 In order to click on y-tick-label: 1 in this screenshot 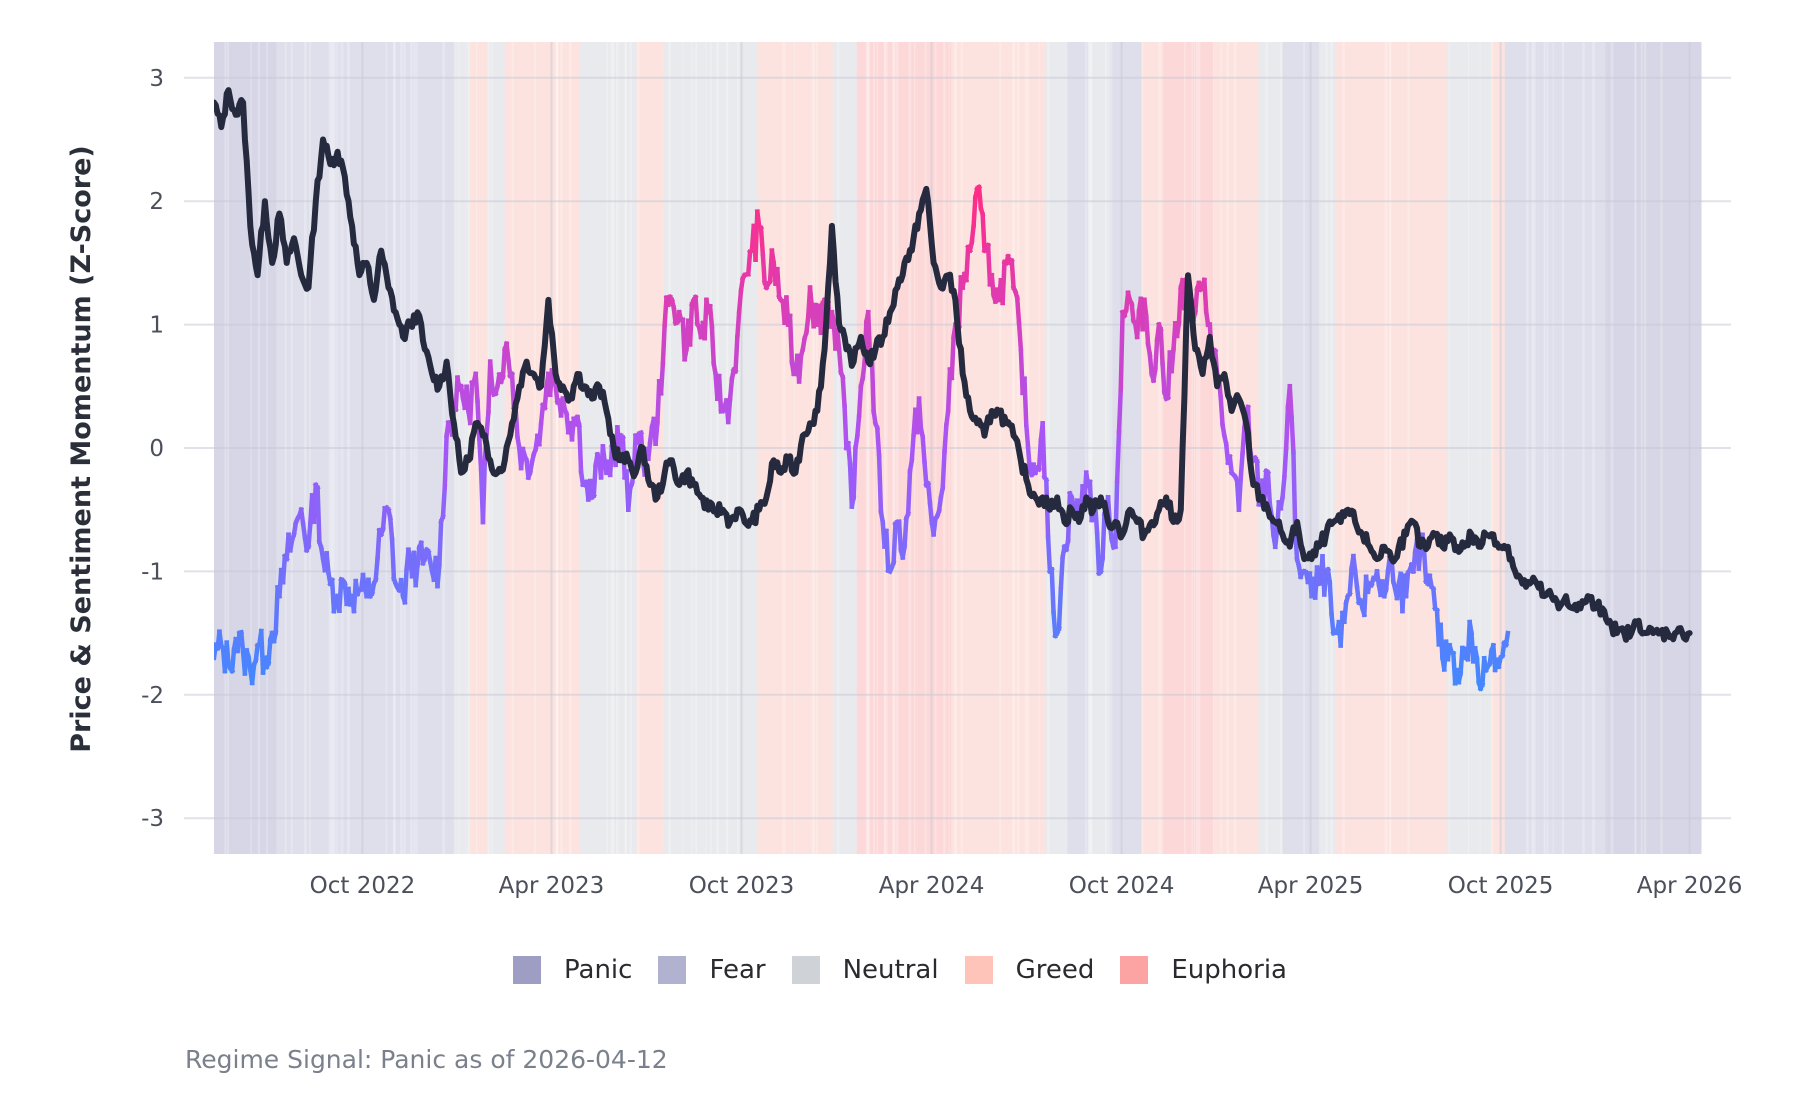, I will do `click(156, 326)`.